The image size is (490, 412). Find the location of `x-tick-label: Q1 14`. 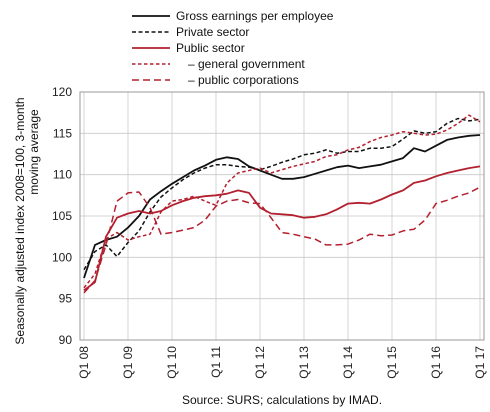

x-tick-label: Q1 14 is located at coordinates (348, 362).